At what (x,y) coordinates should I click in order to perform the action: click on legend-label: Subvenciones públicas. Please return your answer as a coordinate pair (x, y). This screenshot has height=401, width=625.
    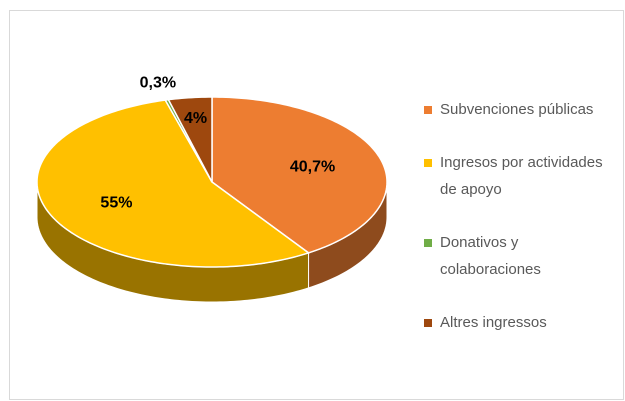
    Looking at the image, I should click on (517, 109).